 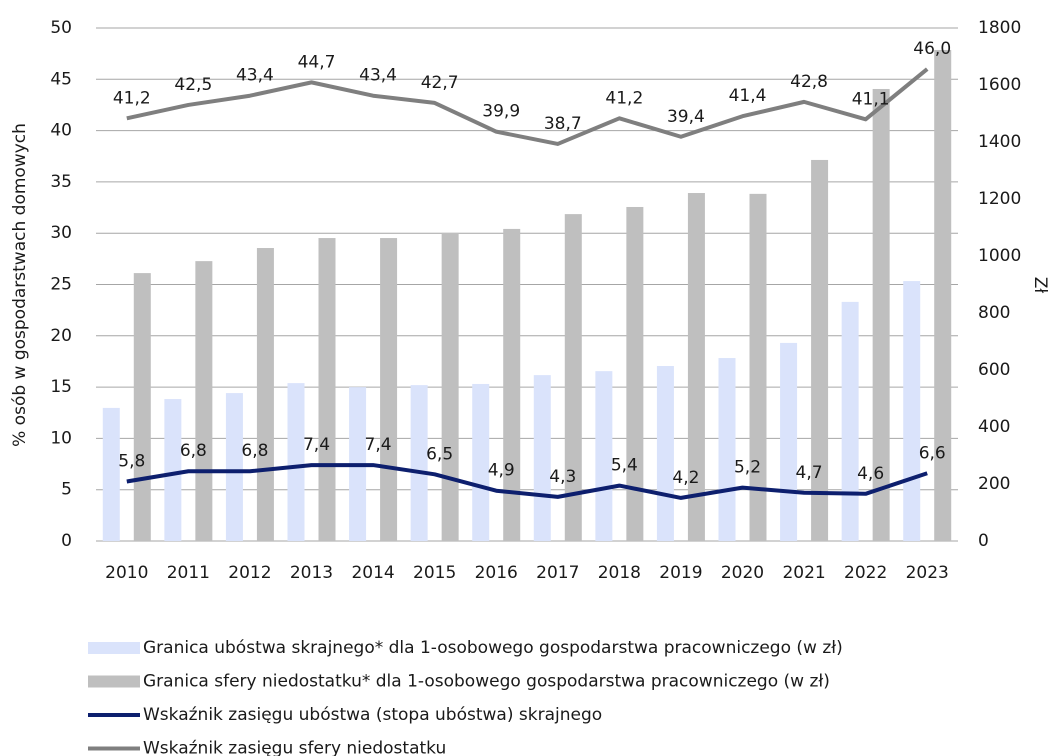 What do you see at coordinates (865, 573) in the screenshot?
I see `x-tick-label: 2022` at bounding box center [865, 573].